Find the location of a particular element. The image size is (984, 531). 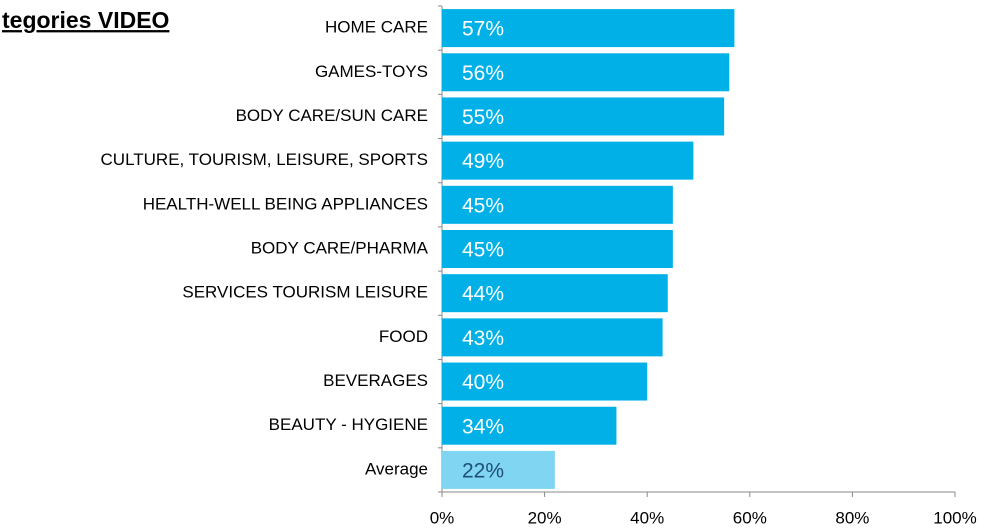

x-tick-label: 40% is located at coordinates (647, 517).